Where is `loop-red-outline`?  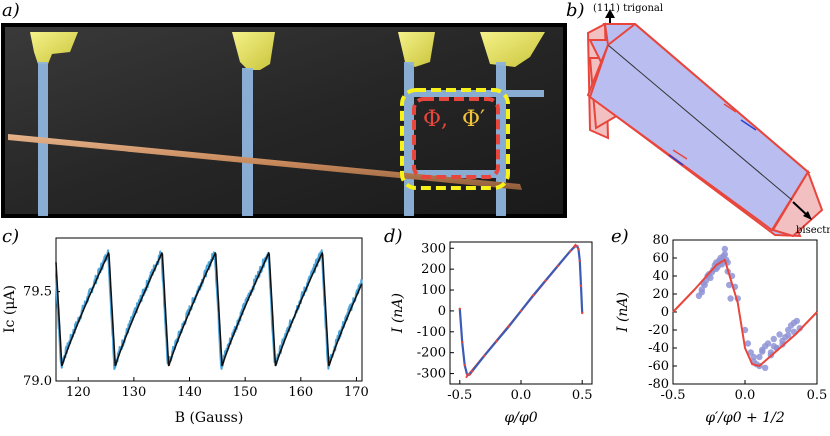
loop-red-outline is located at coordinates (456, 138).